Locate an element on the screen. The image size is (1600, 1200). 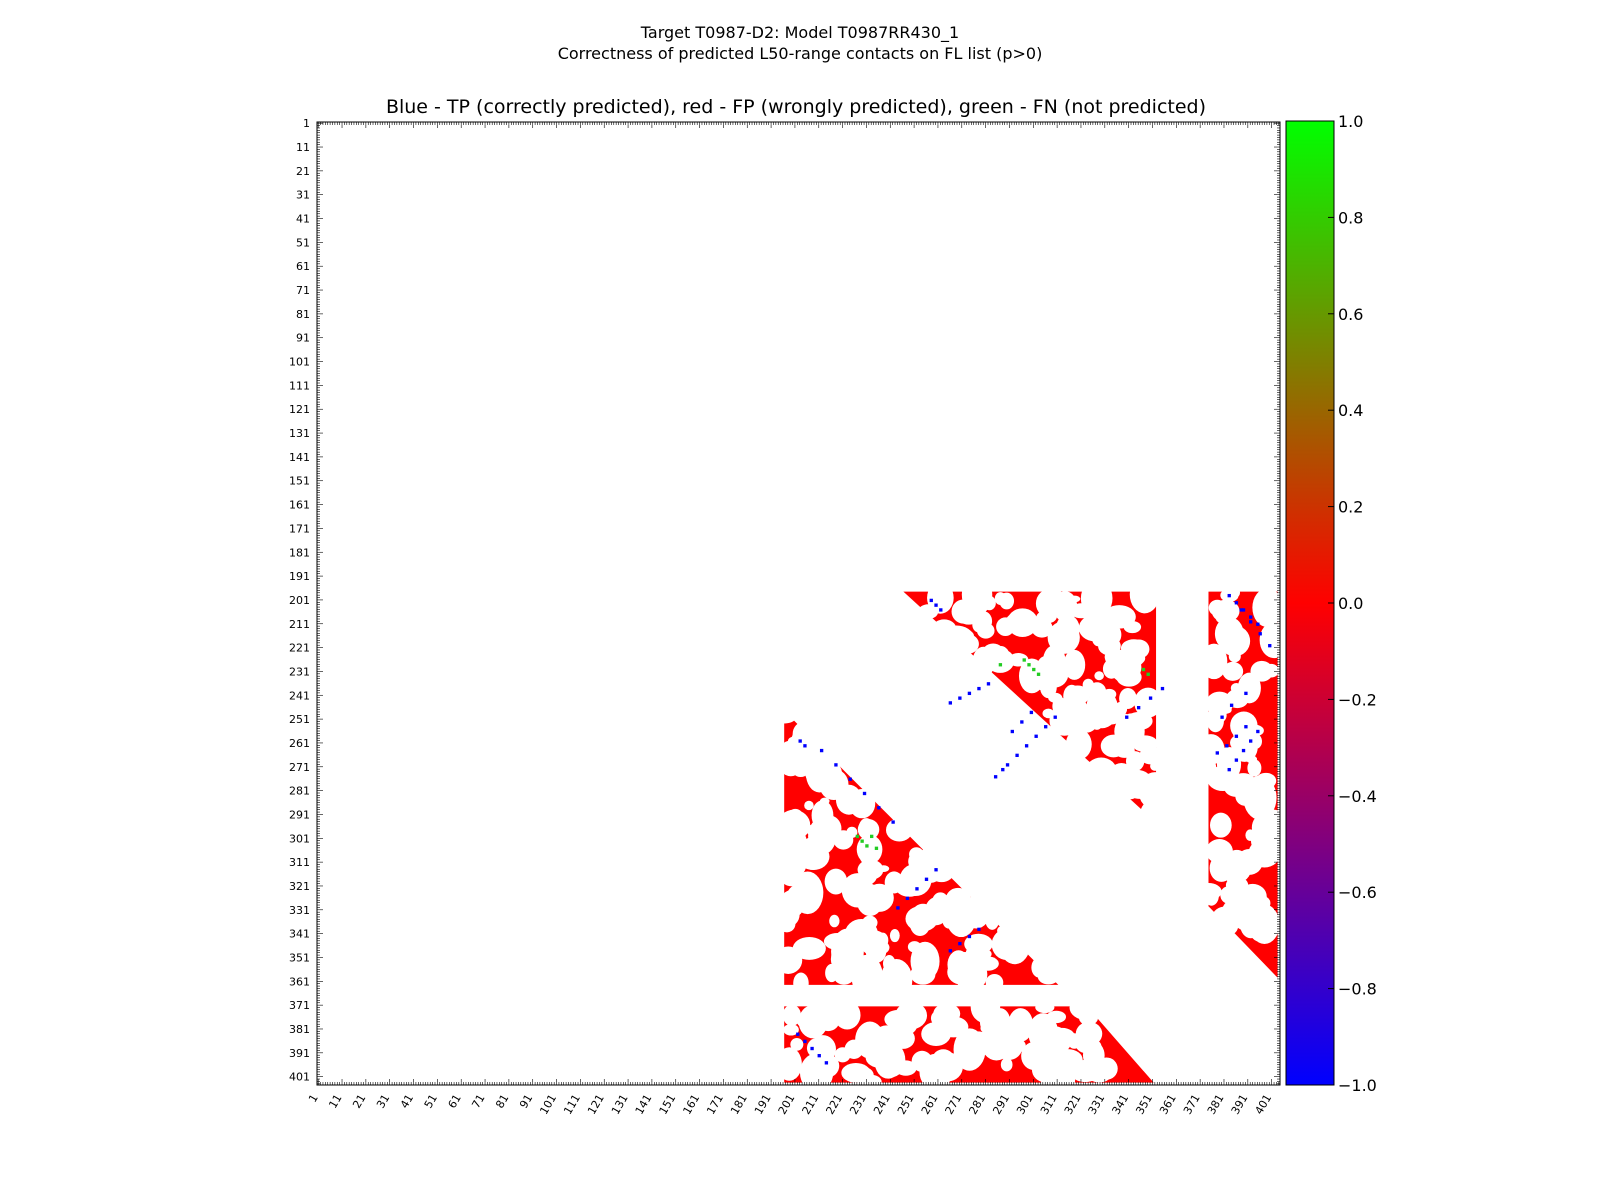
x-tick-label: 371 is located at coordinates (1192, 1104).